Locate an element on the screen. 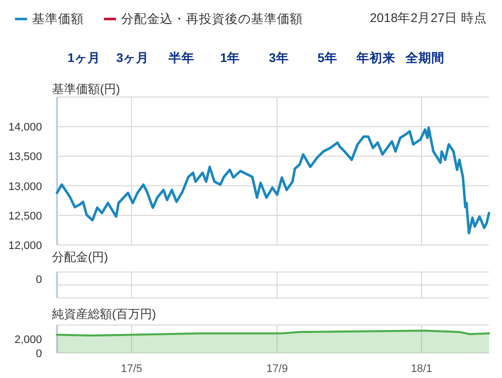 The width and height of the screenshot is (502, 378). text: 1年 is located at coordinates (230, 58).